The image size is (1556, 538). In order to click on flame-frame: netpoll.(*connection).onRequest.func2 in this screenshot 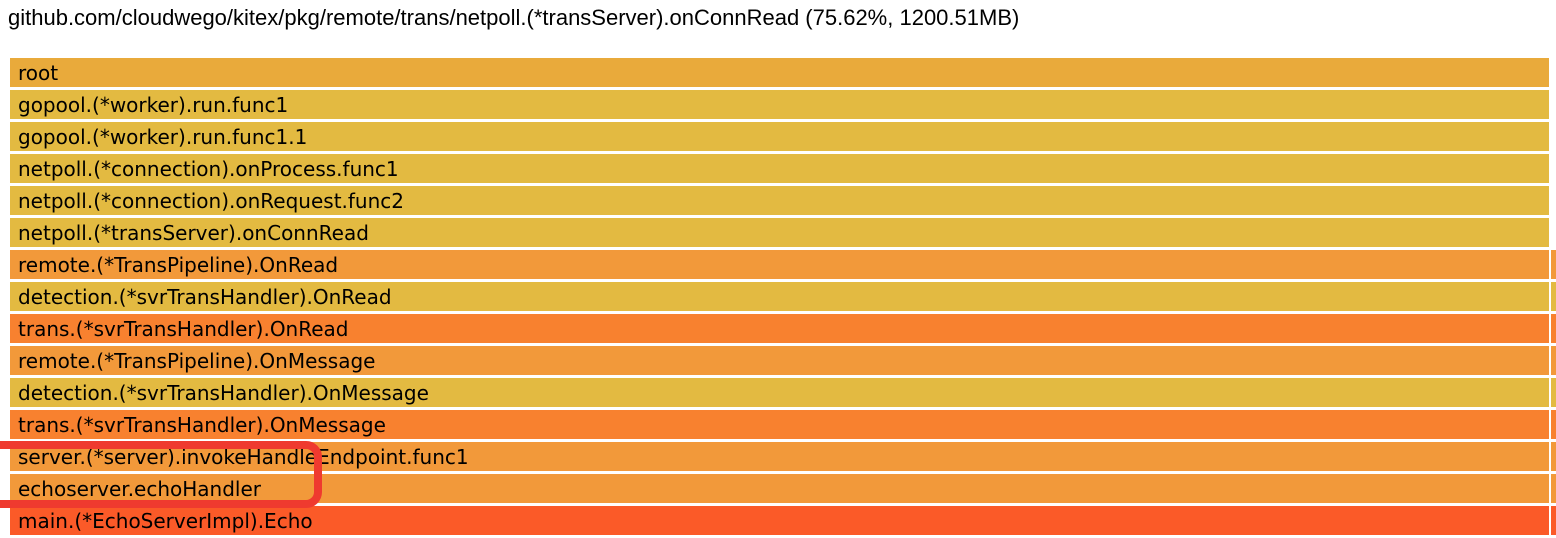, I will do `click(779, 200)`.